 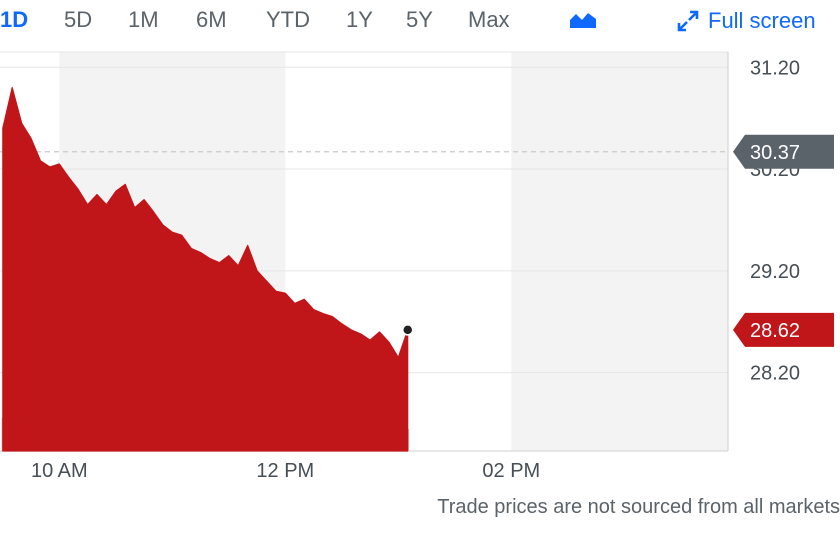 What do you see at coordinates (78, 19) in the screenshot?
I see `range-tab-5d: 5D` at bounding box center [78, 19].